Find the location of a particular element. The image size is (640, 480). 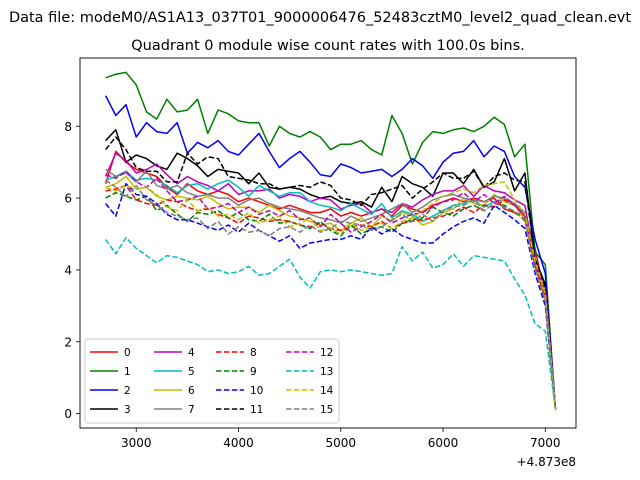

y-tick-label: 4 is located at coordinates (68, 270).